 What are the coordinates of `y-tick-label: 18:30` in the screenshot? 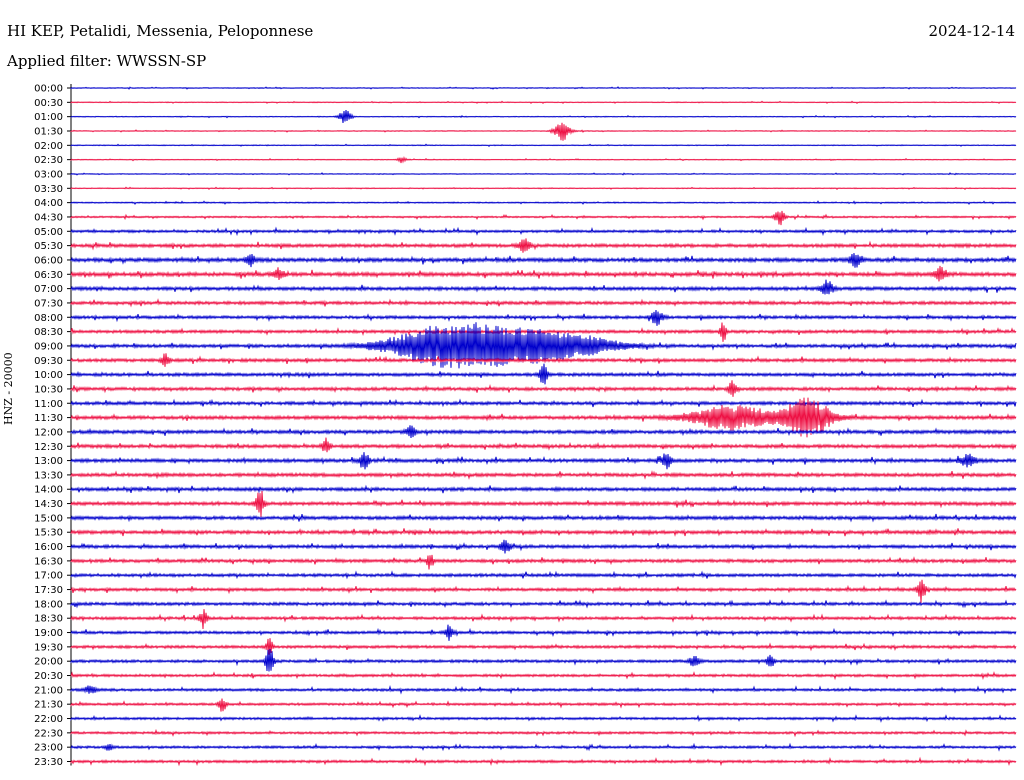 It's located at (48, 619).